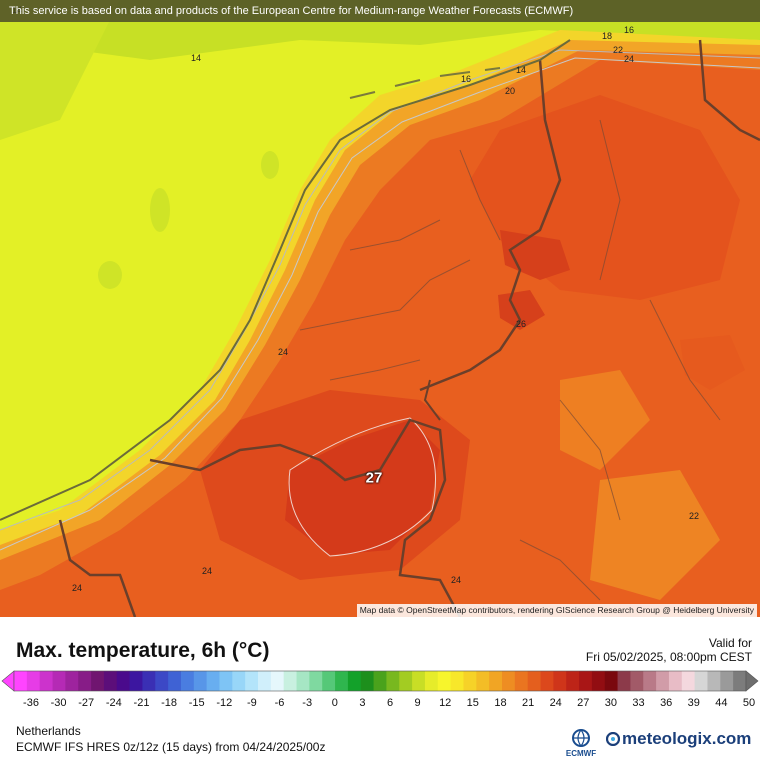 The height and width of the screenshot is (760, 760). I want to click on scale-tick-label: 12, so click(445, 703).